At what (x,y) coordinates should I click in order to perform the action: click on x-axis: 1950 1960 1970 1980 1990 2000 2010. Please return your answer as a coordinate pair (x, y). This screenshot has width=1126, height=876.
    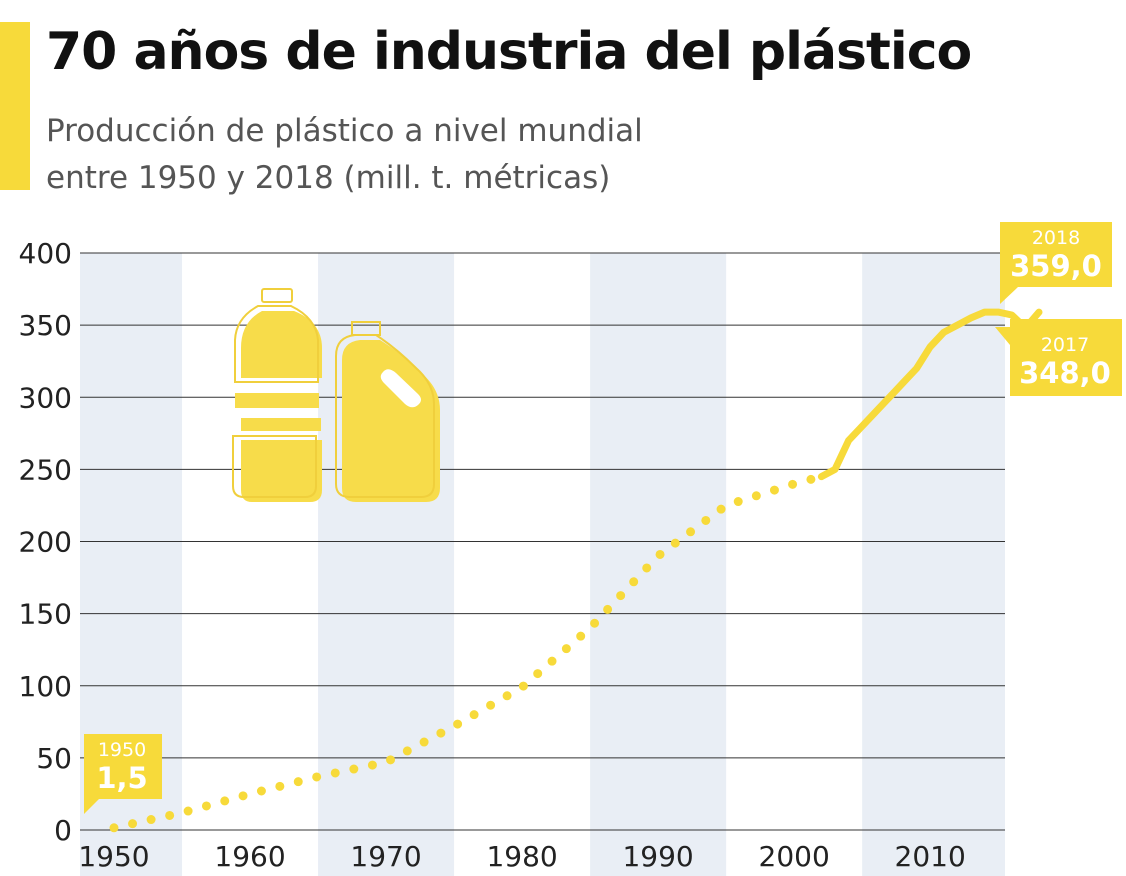
    Looking at the image, I should click on (521, 856).